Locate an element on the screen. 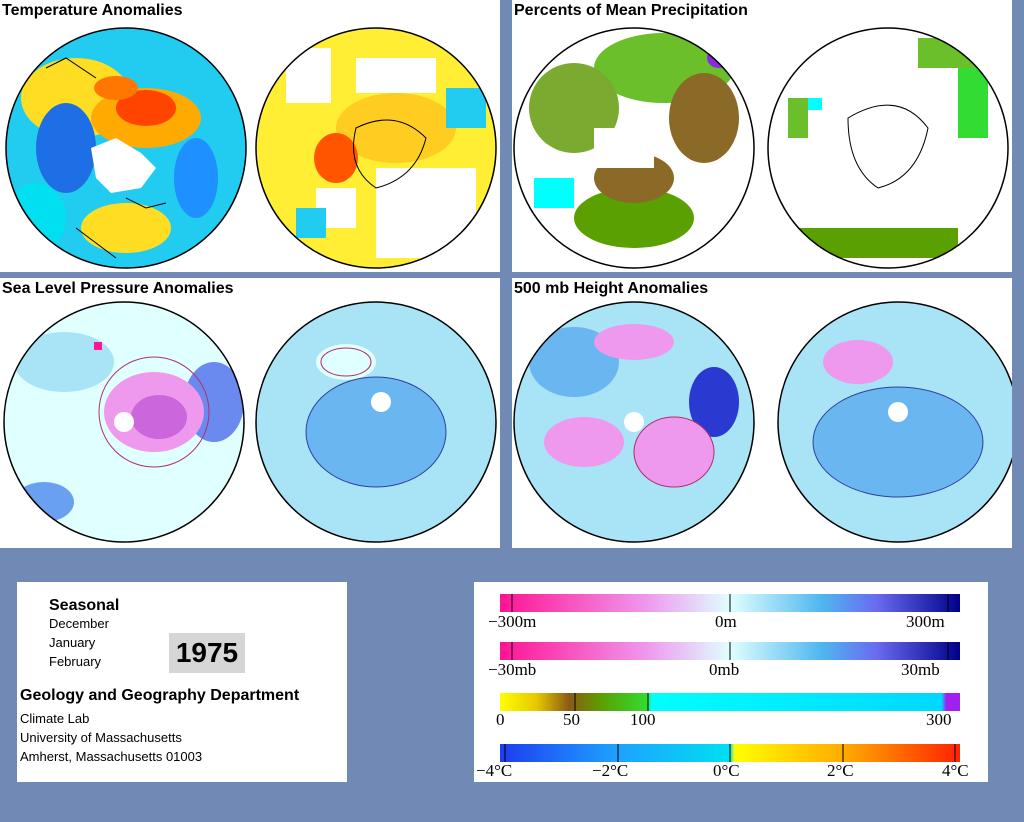  period-type: Seasonal is located at coordinates (84, 605).